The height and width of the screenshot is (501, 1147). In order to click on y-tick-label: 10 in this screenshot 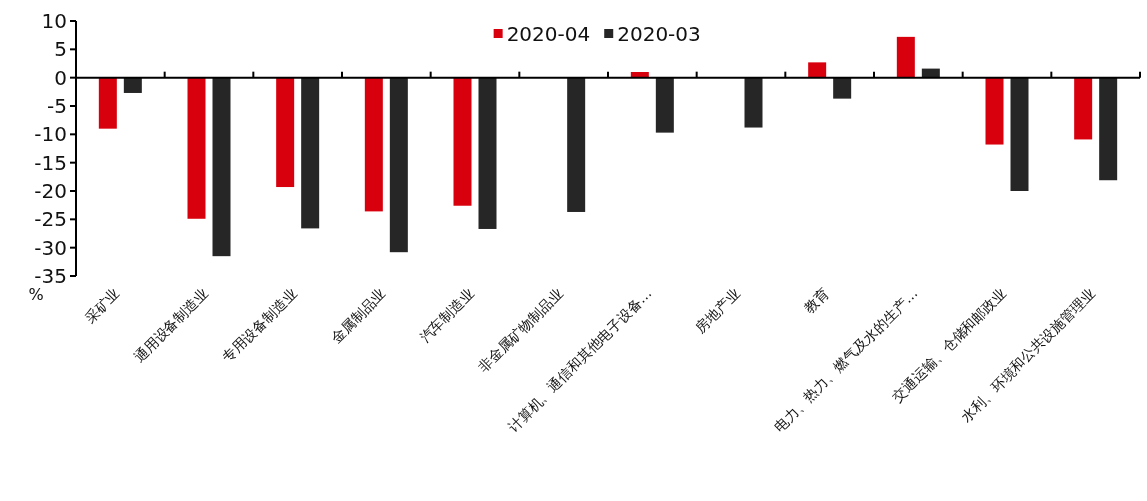, I will do `click(54, 21)`.